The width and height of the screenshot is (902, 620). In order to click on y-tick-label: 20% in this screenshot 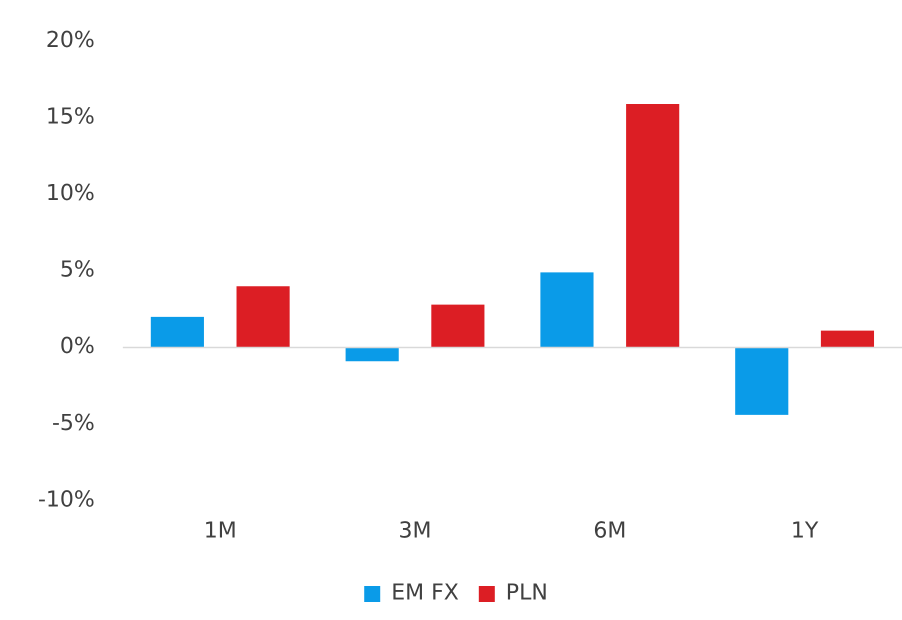, I will do `click(70, 40)`.